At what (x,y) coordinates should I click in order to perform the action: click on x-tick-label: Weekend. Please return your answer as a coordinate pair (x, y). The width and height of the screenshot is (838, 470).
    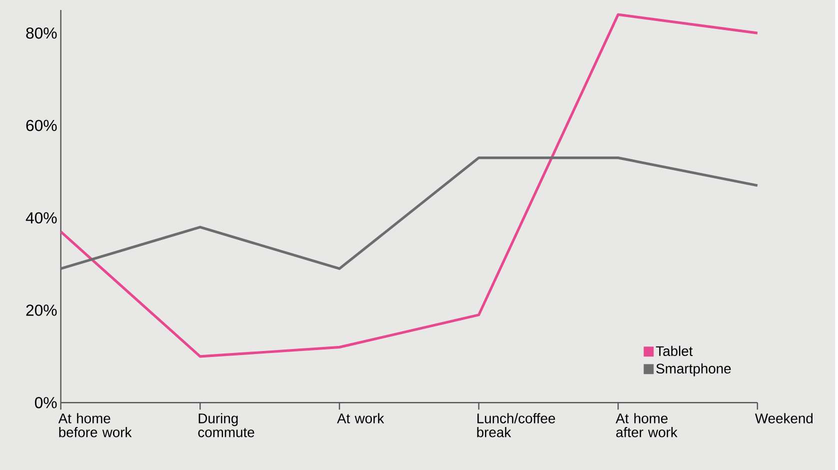
    Looking at the image, I should click on (784, 418).